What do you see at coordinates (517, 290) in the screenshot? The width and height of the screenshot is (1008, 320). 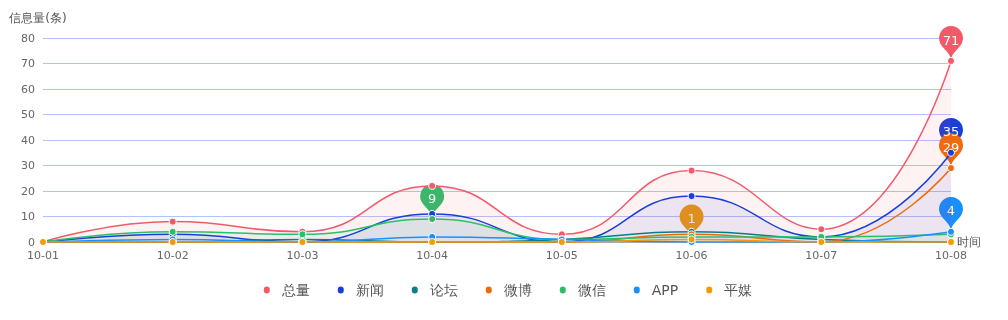 I see `legend-label: 微博` at bounding box center [517, 290].